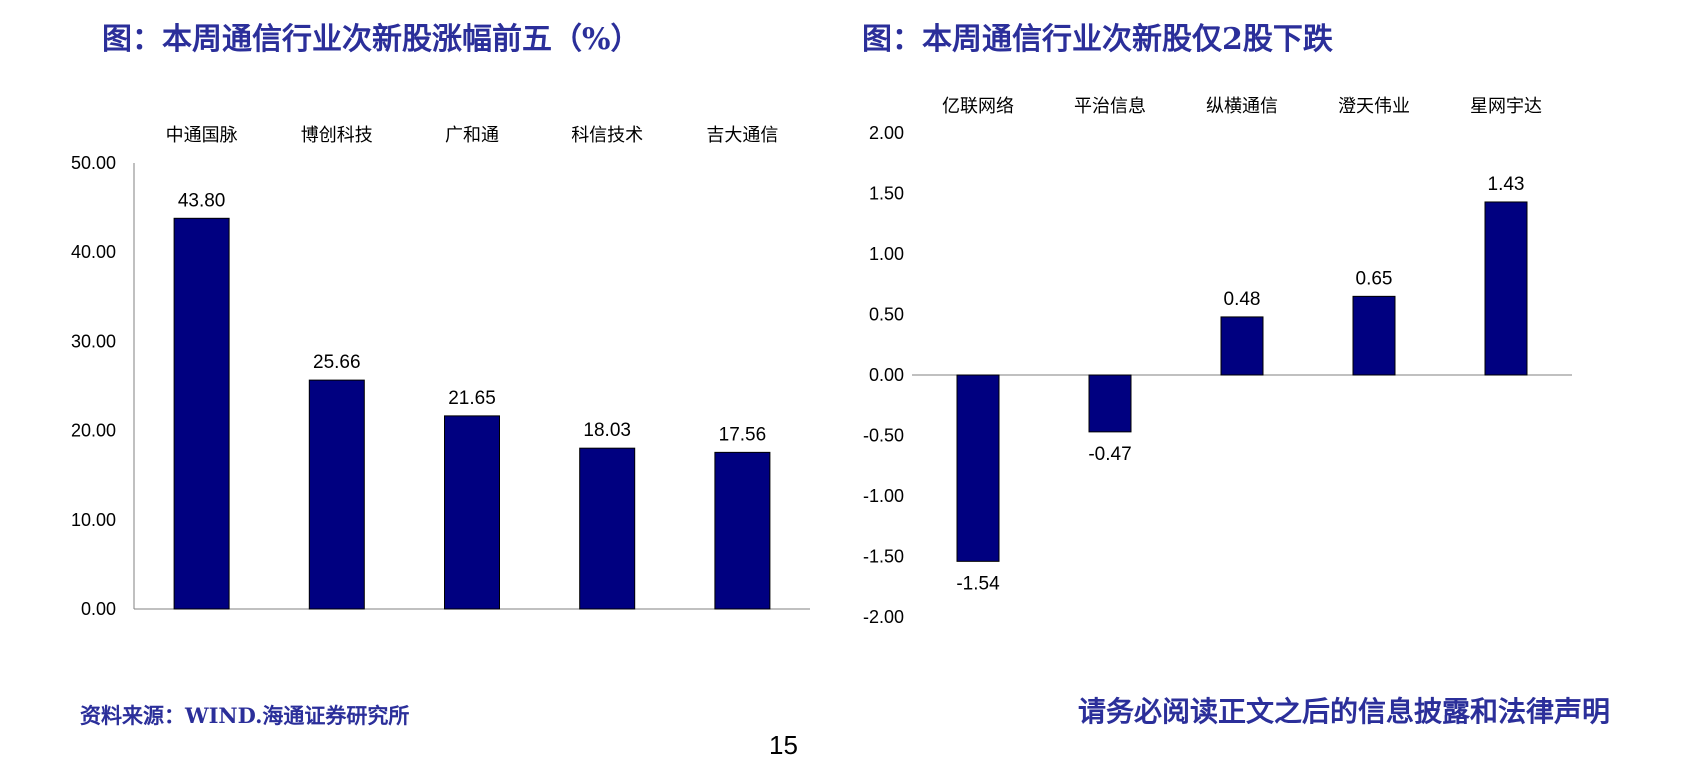 The image size is (1684, 761). I want to click on left-category-label: 博创科技, so click(337, 135).